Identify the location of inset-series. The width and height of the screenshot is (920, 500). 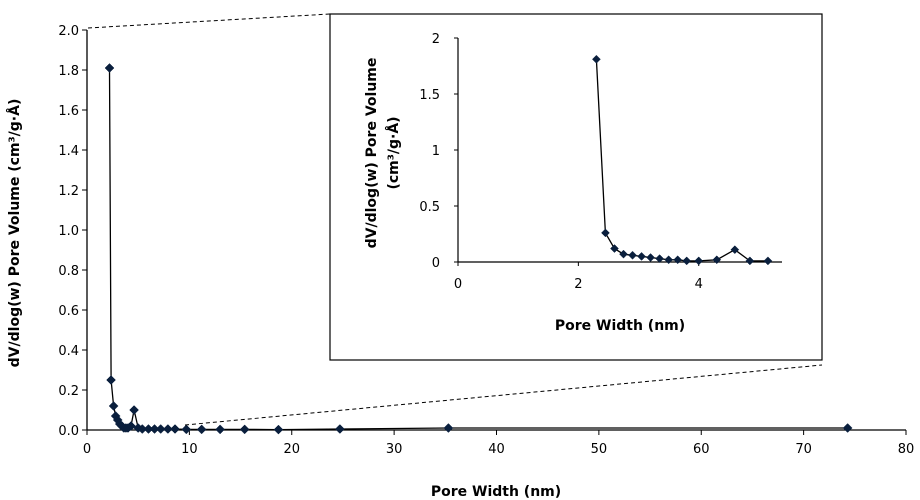
(682, 160).